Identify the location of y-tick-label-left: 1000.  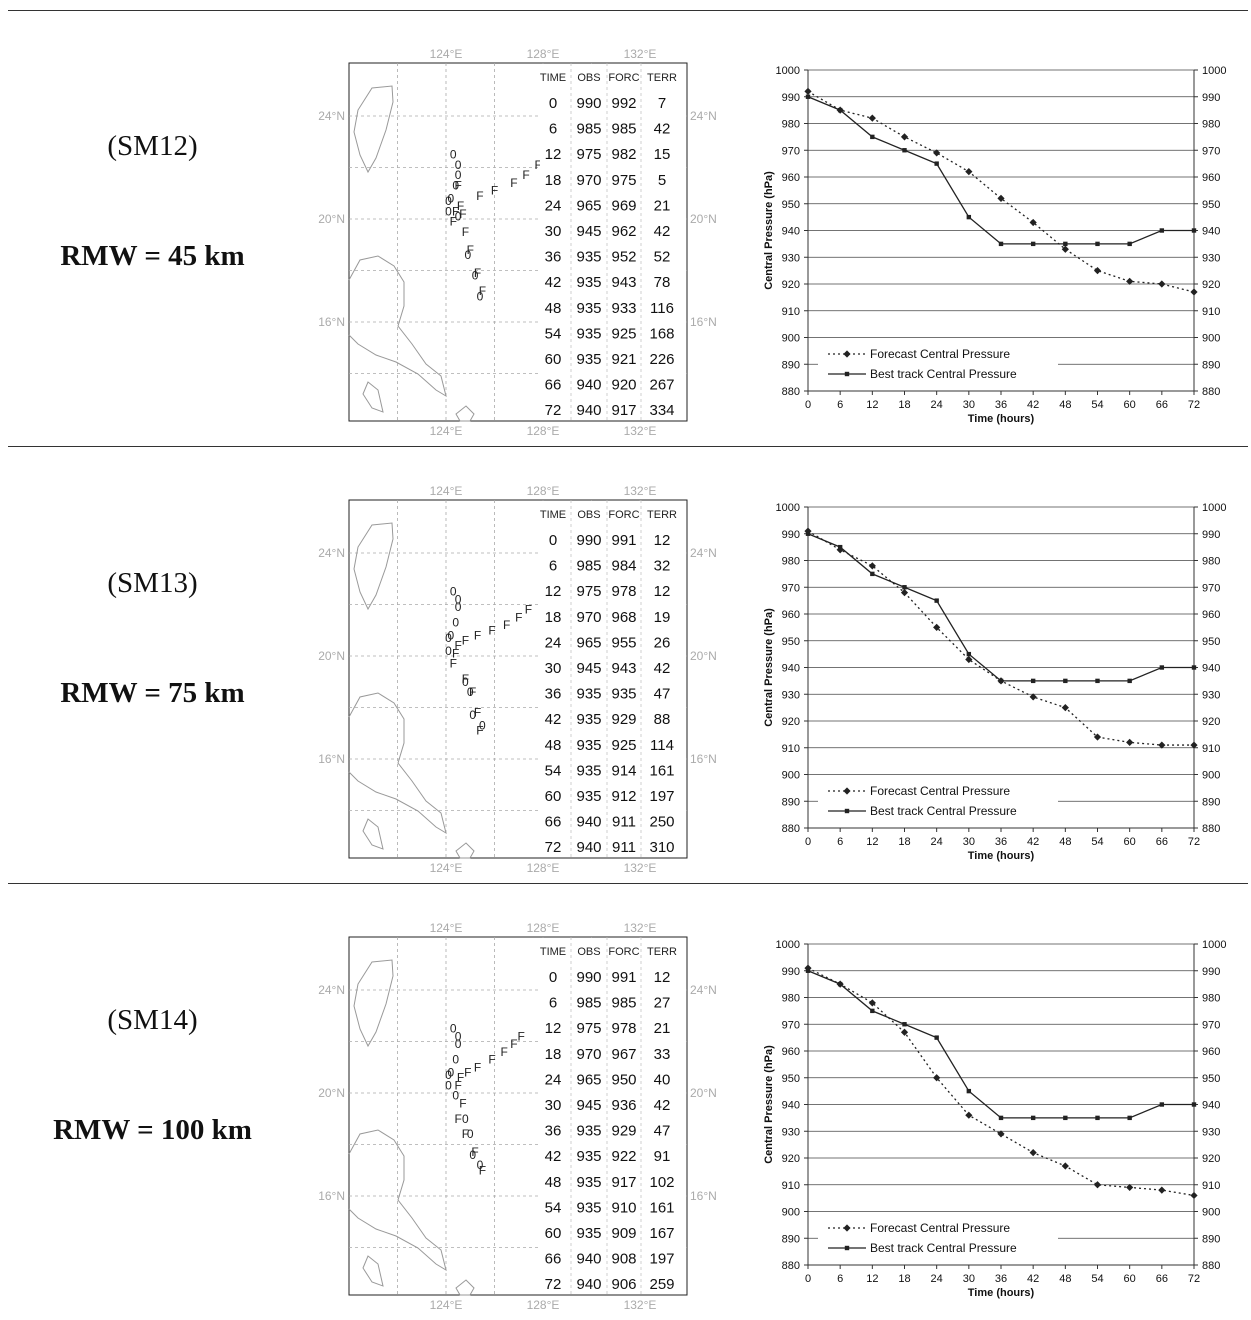
(788, 945).